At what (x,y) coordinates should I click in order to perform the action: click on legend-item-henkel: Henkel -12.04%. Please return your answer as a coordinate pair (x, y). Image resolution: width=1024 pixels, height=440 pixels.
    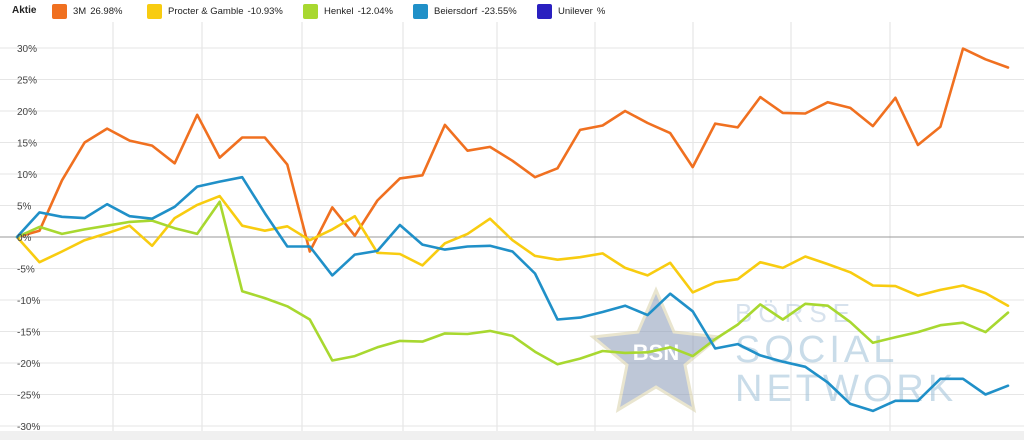
    Looking at the image, I should click on (348, 11).